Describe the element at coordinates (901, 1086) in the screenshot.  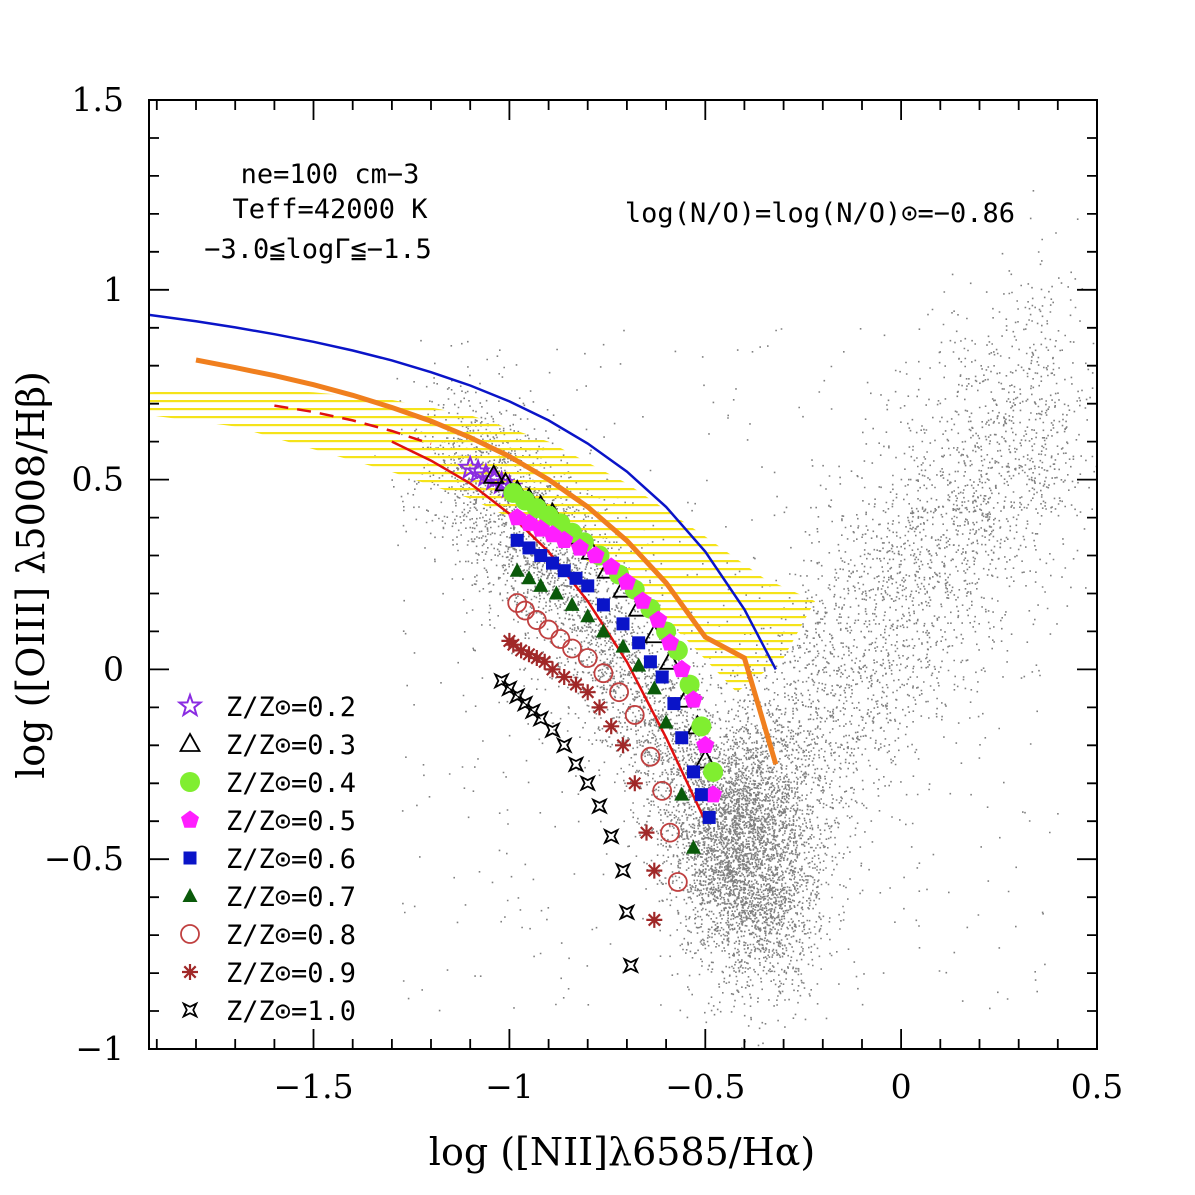
I see `x-tick-label: 0` at that location.